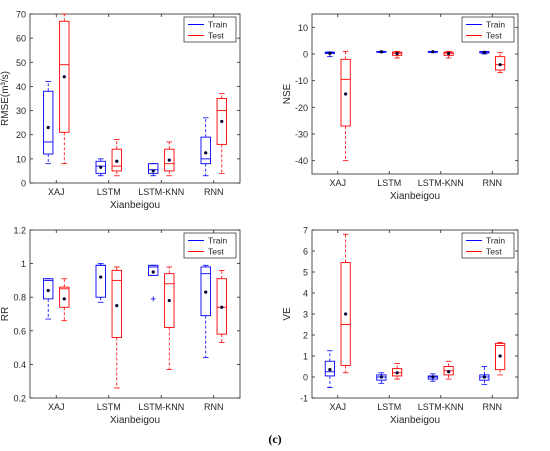 The width and height of the screenshot is (550, 451). Describe the element at coordinates (21, 111) in the screenshot. I see `y-tick-label: 30` at that location.